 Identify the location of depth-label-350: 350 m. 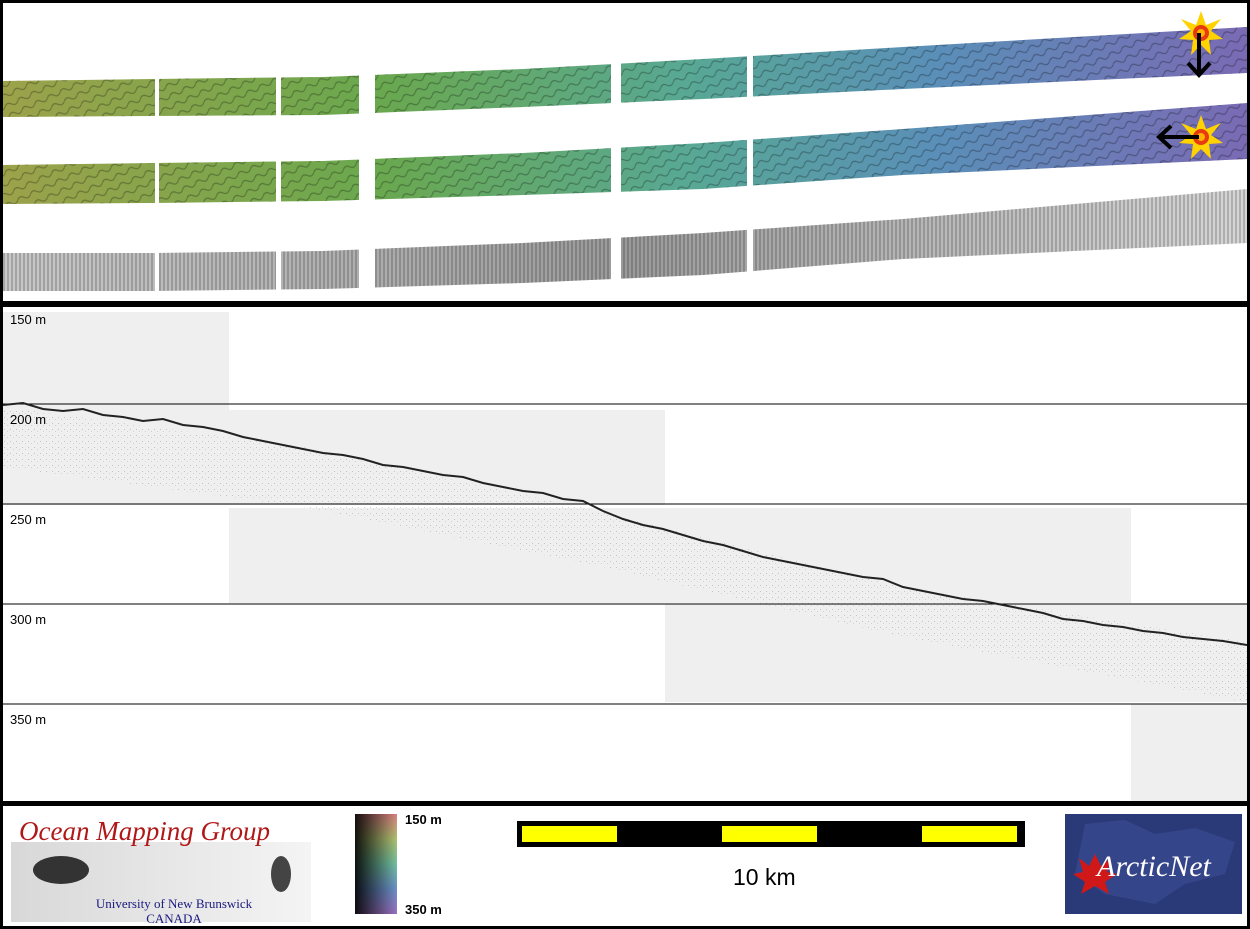
(28, 719).